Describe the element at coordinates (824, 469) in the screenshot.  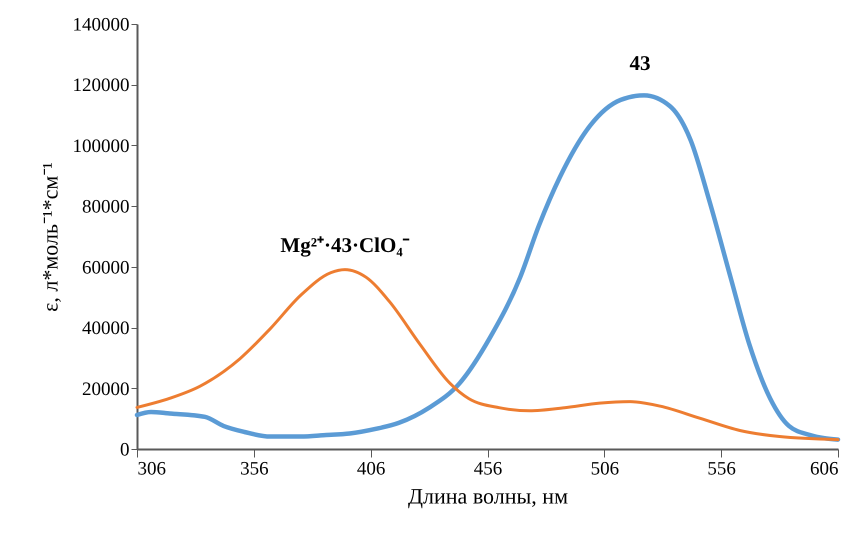
I see `x-tick-label: 606` at that location.